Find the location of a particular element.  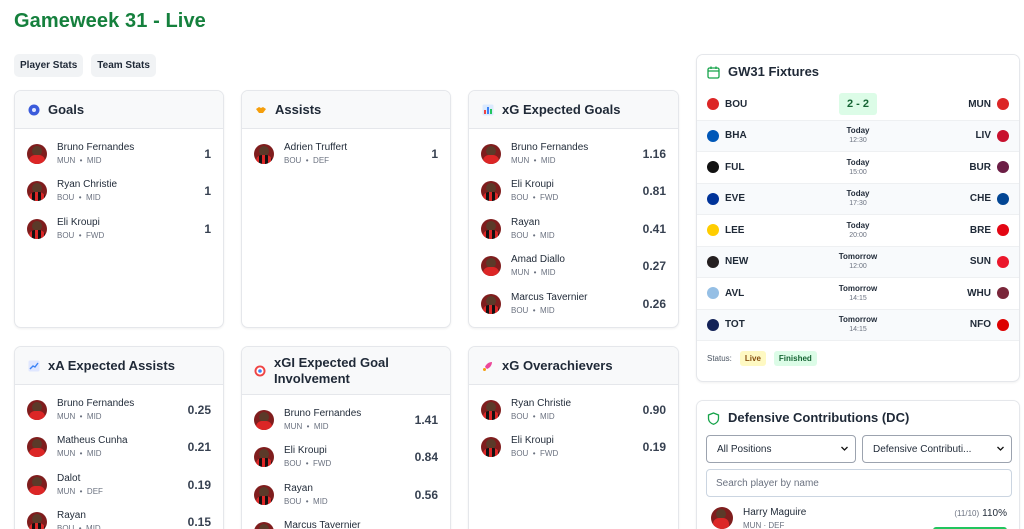

away-team: LIV is located at coordinates (979, 135).